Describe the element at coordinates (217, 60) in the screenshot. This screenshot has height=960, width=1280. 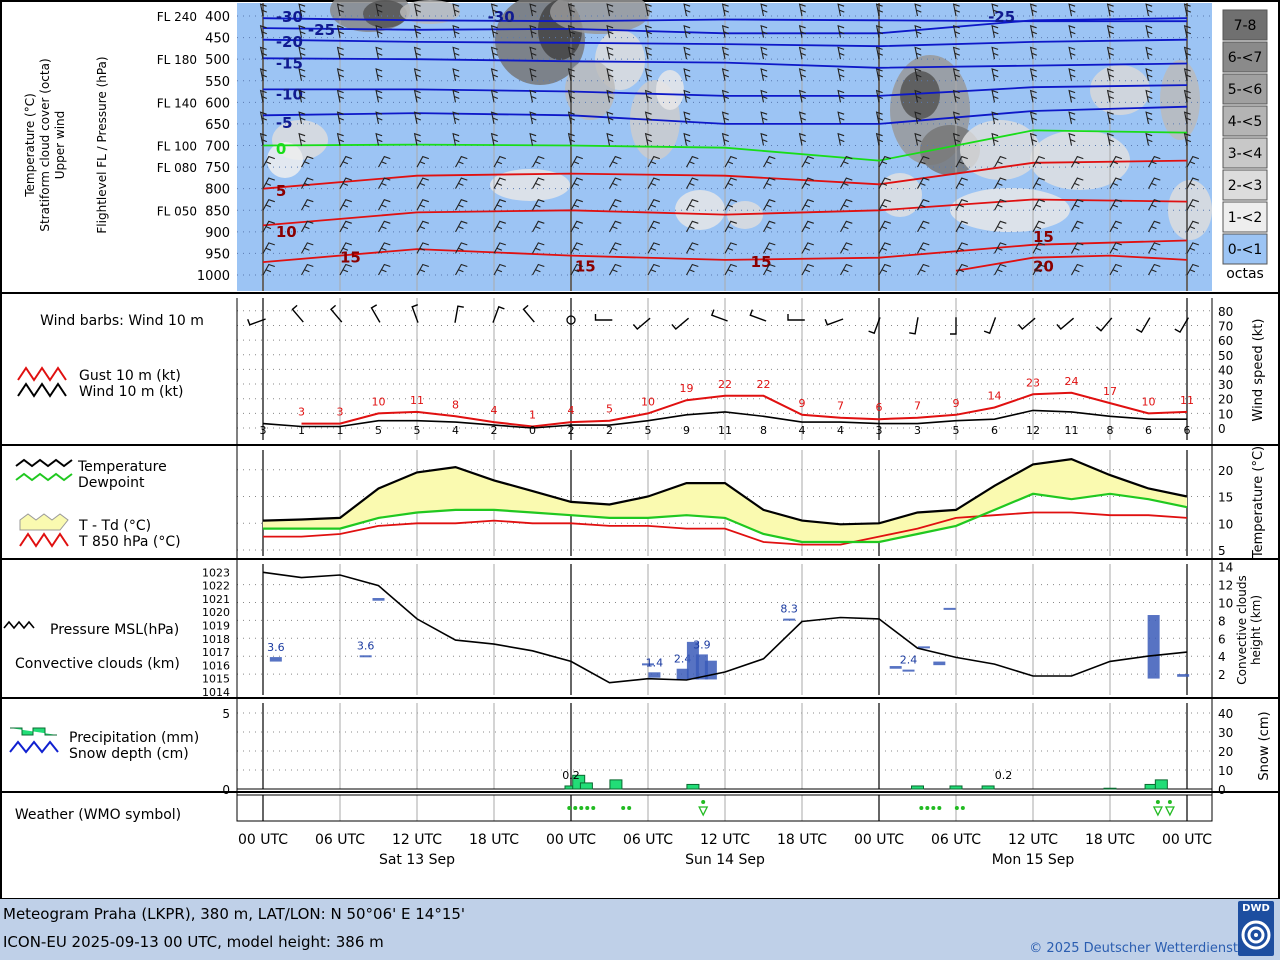
I see `pressure-level-label: 500` at that location.